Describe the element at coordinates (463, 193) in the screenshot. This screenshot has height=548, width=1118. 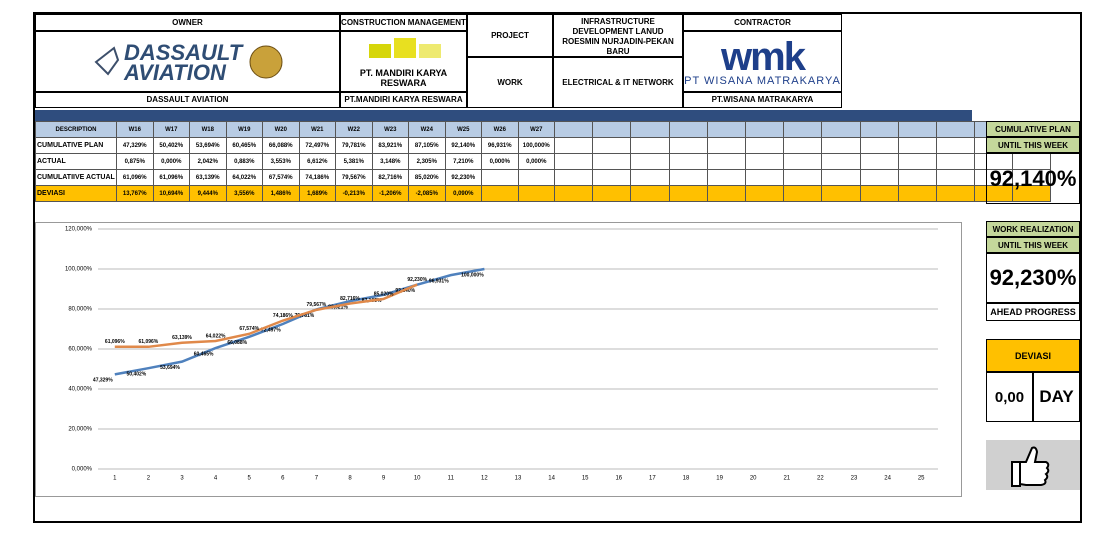
I see `cell: 0,090%` at that location.